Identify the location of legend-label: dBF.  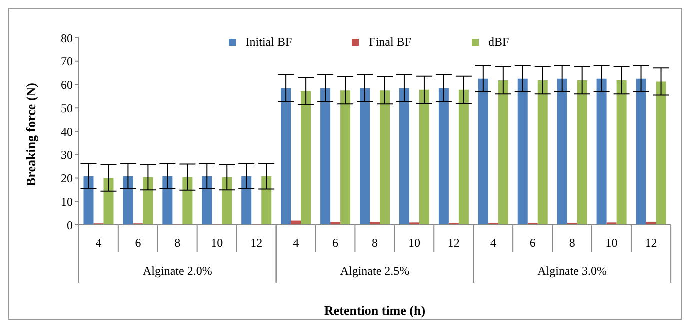
(499, 42).